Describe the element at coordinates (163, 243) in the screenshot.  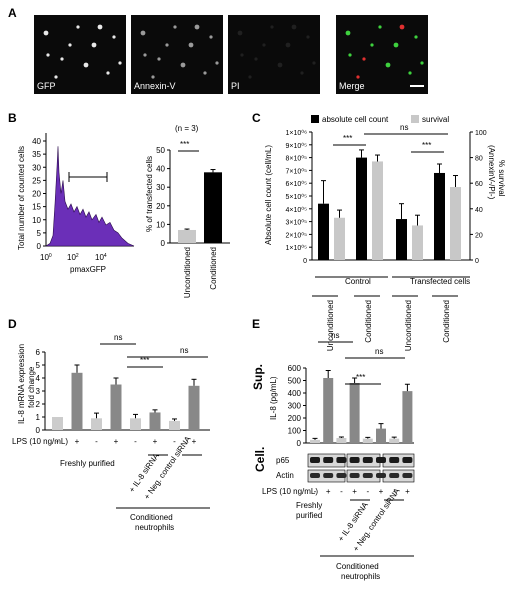
I see `b-ytick-label: 0` at that location.